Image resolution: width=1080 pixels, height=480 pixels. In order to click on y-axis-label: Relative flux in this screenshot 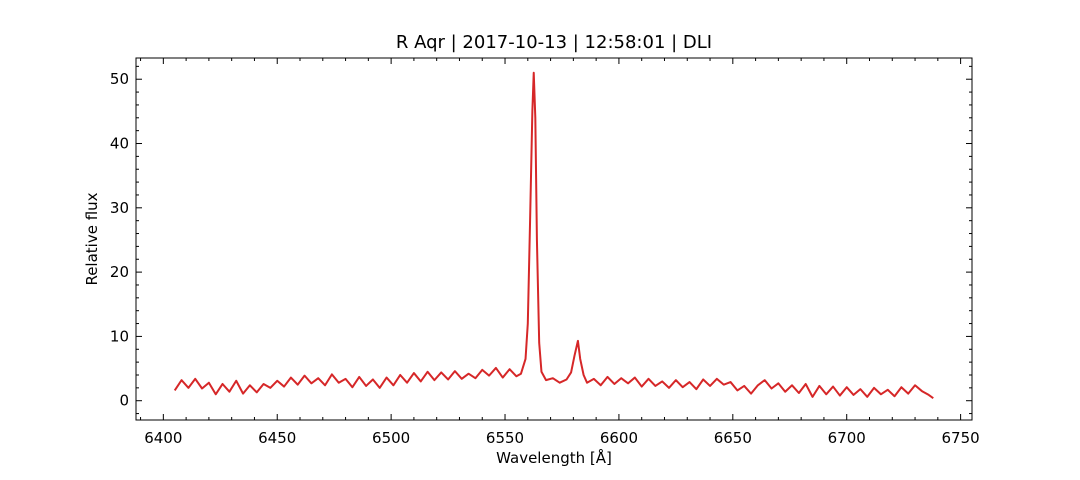, I will do `click(92, 238)`.